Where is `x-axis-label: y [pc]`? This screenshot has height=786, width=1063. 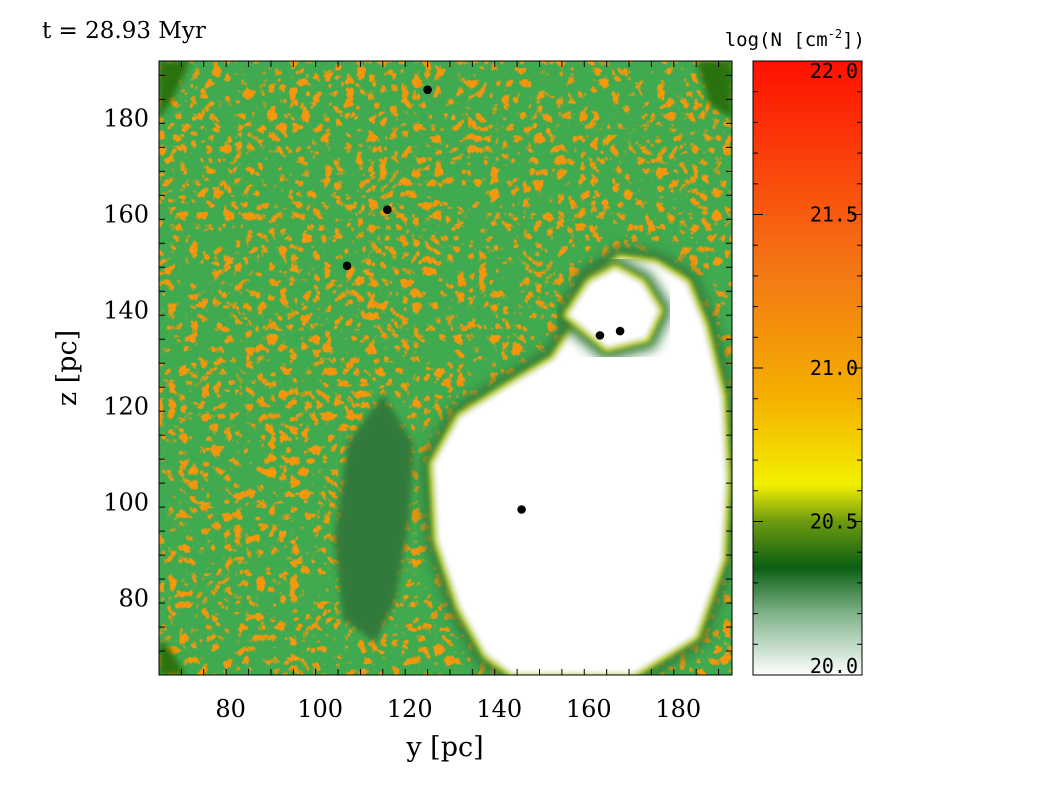 x-axis-label: y [pc] is located at coordinates (444, 747).